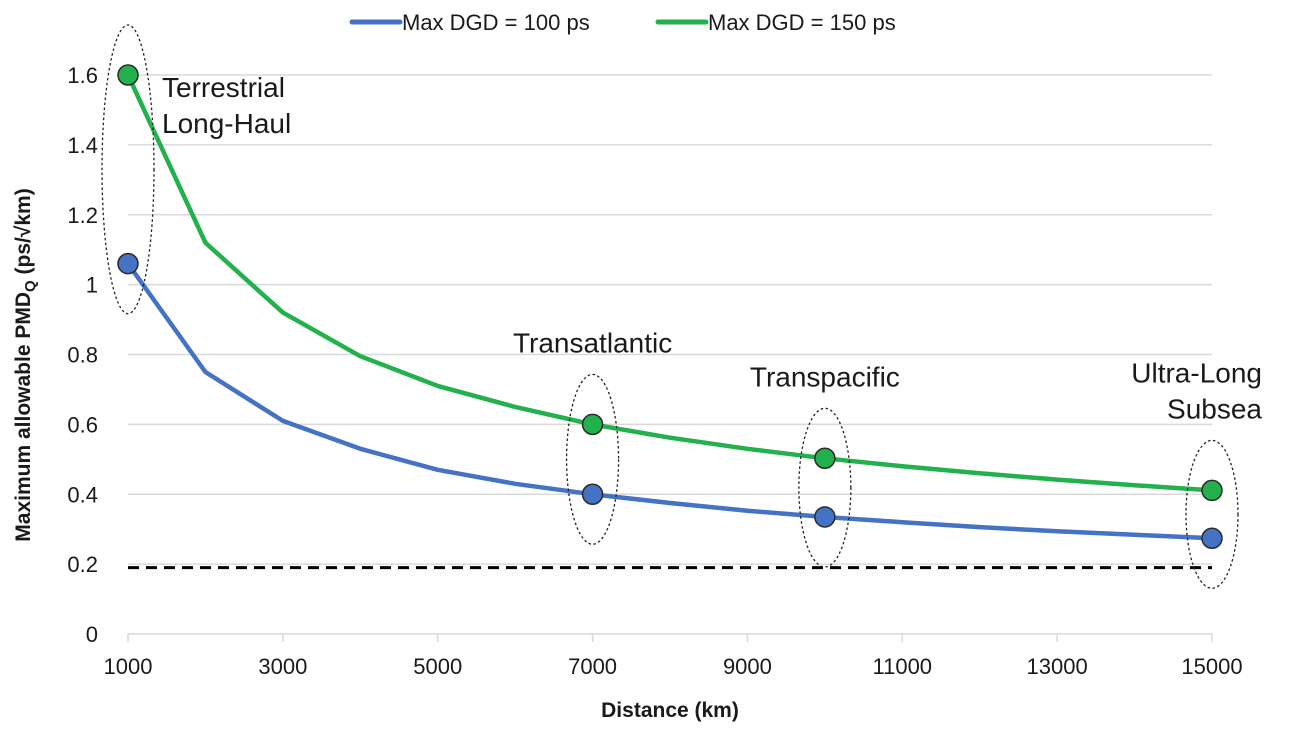 This screenshot has height=729, width=1290. Describe the element at coordinates (437, 666) in the screenshot. I see `x-tick-label: 5000` at that location.